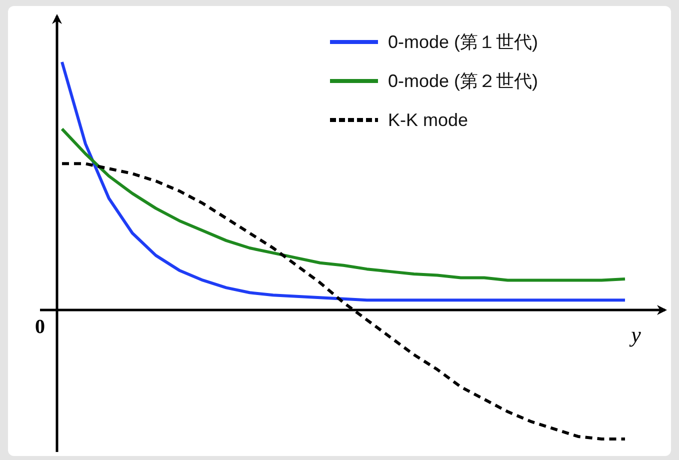 This screenshot has height=460, width=679. Describe the element at coordinates (428, 120) in the screenshot. I see `legend-label: K-K mode` at that location.